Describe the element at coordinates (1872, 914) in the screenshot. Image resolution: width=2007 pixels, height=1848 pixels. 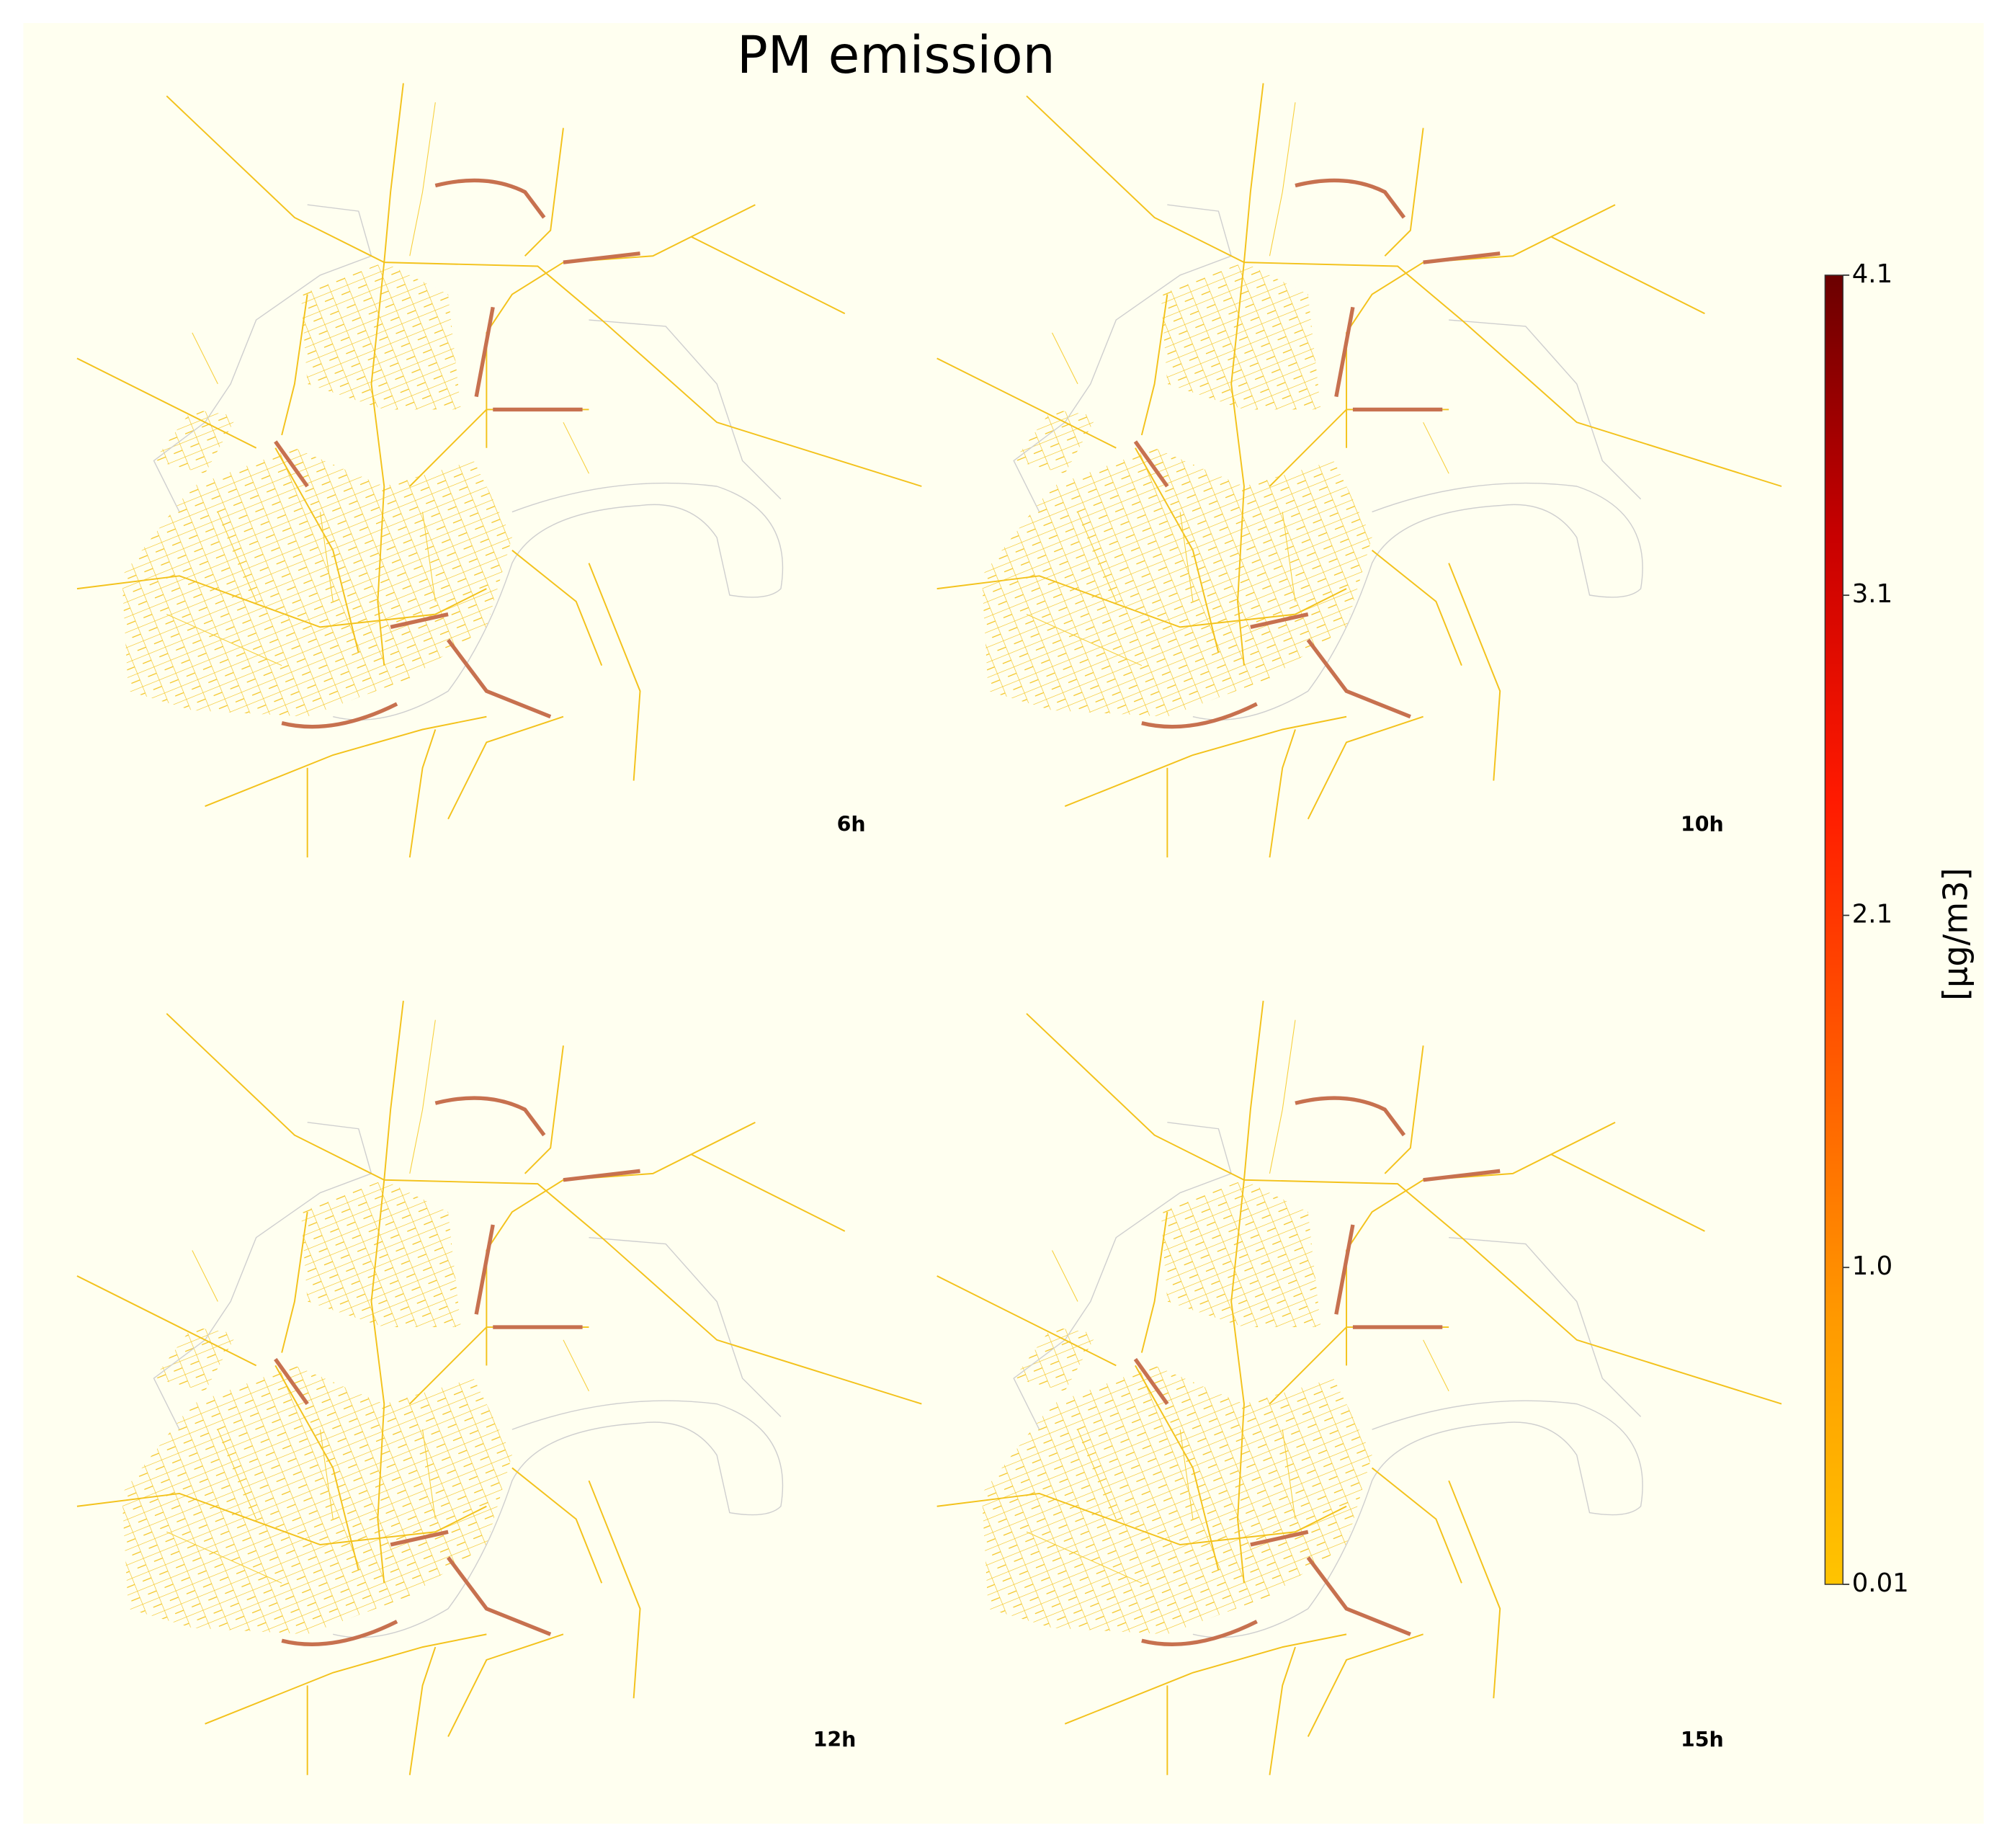
I see `colorbar-tick-label: 2.1` at that location.